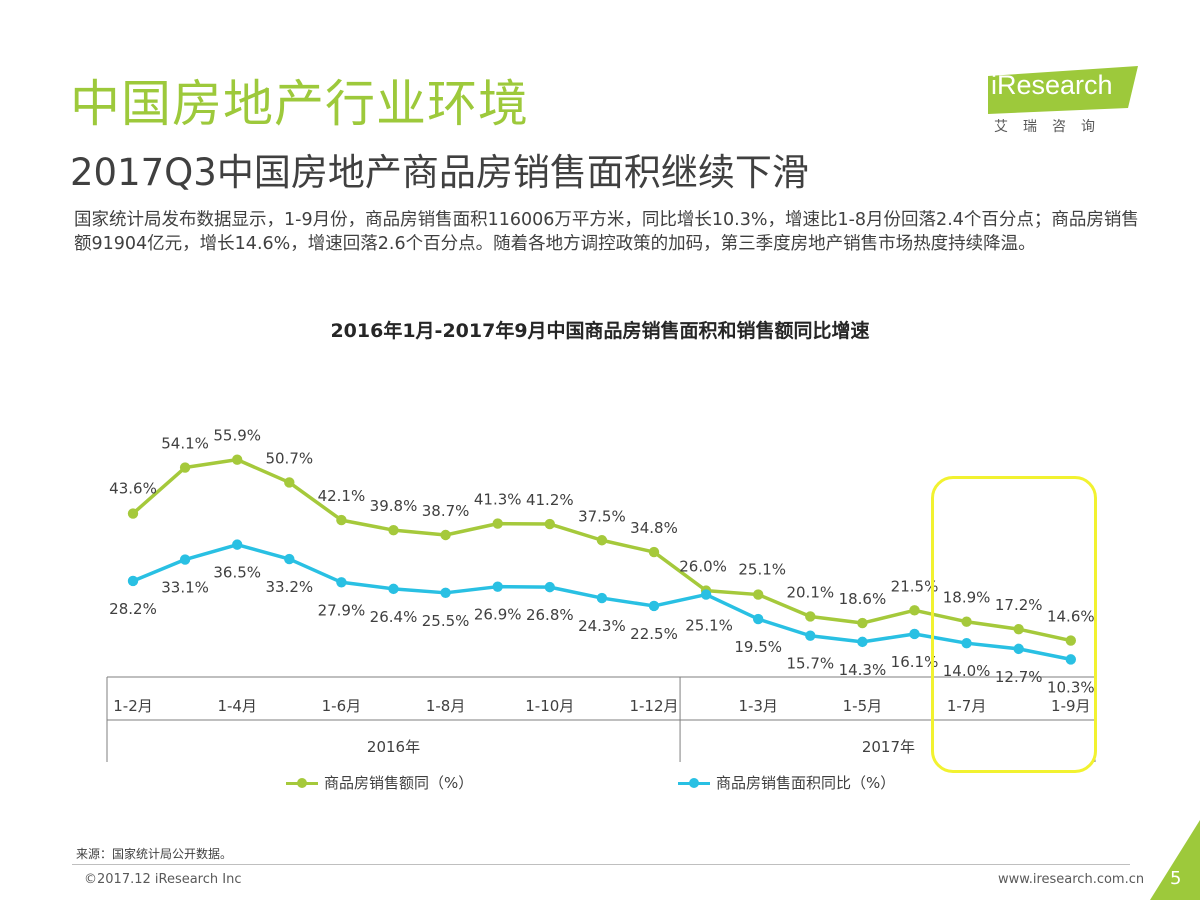 Image resolution: width=1200 pixels, height=900 pixels. Describe the element at coordinates (342, 706) in the screenshot. I see `x-tick-label: 1-6月` at that location.